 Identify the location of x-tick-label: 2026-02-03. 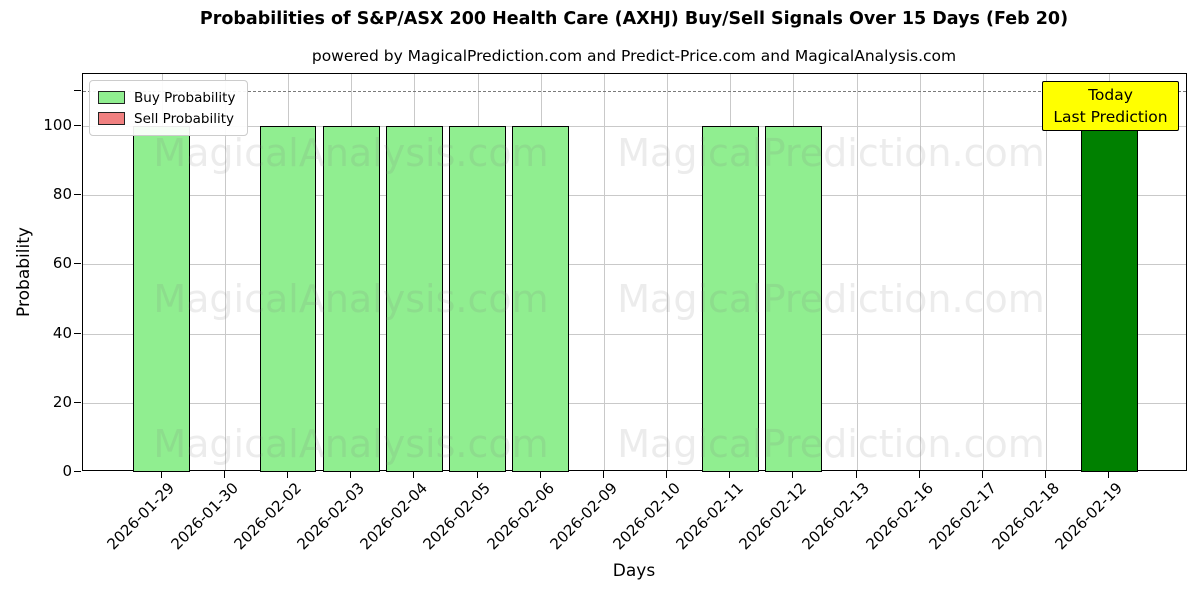
(330, 516).